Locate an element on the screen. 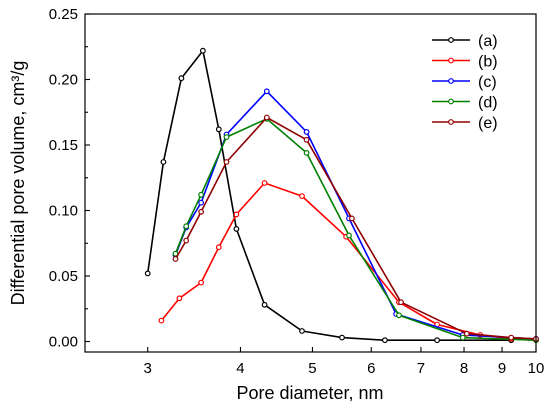  legend-label: (e) is located at coordinates (488, 123).